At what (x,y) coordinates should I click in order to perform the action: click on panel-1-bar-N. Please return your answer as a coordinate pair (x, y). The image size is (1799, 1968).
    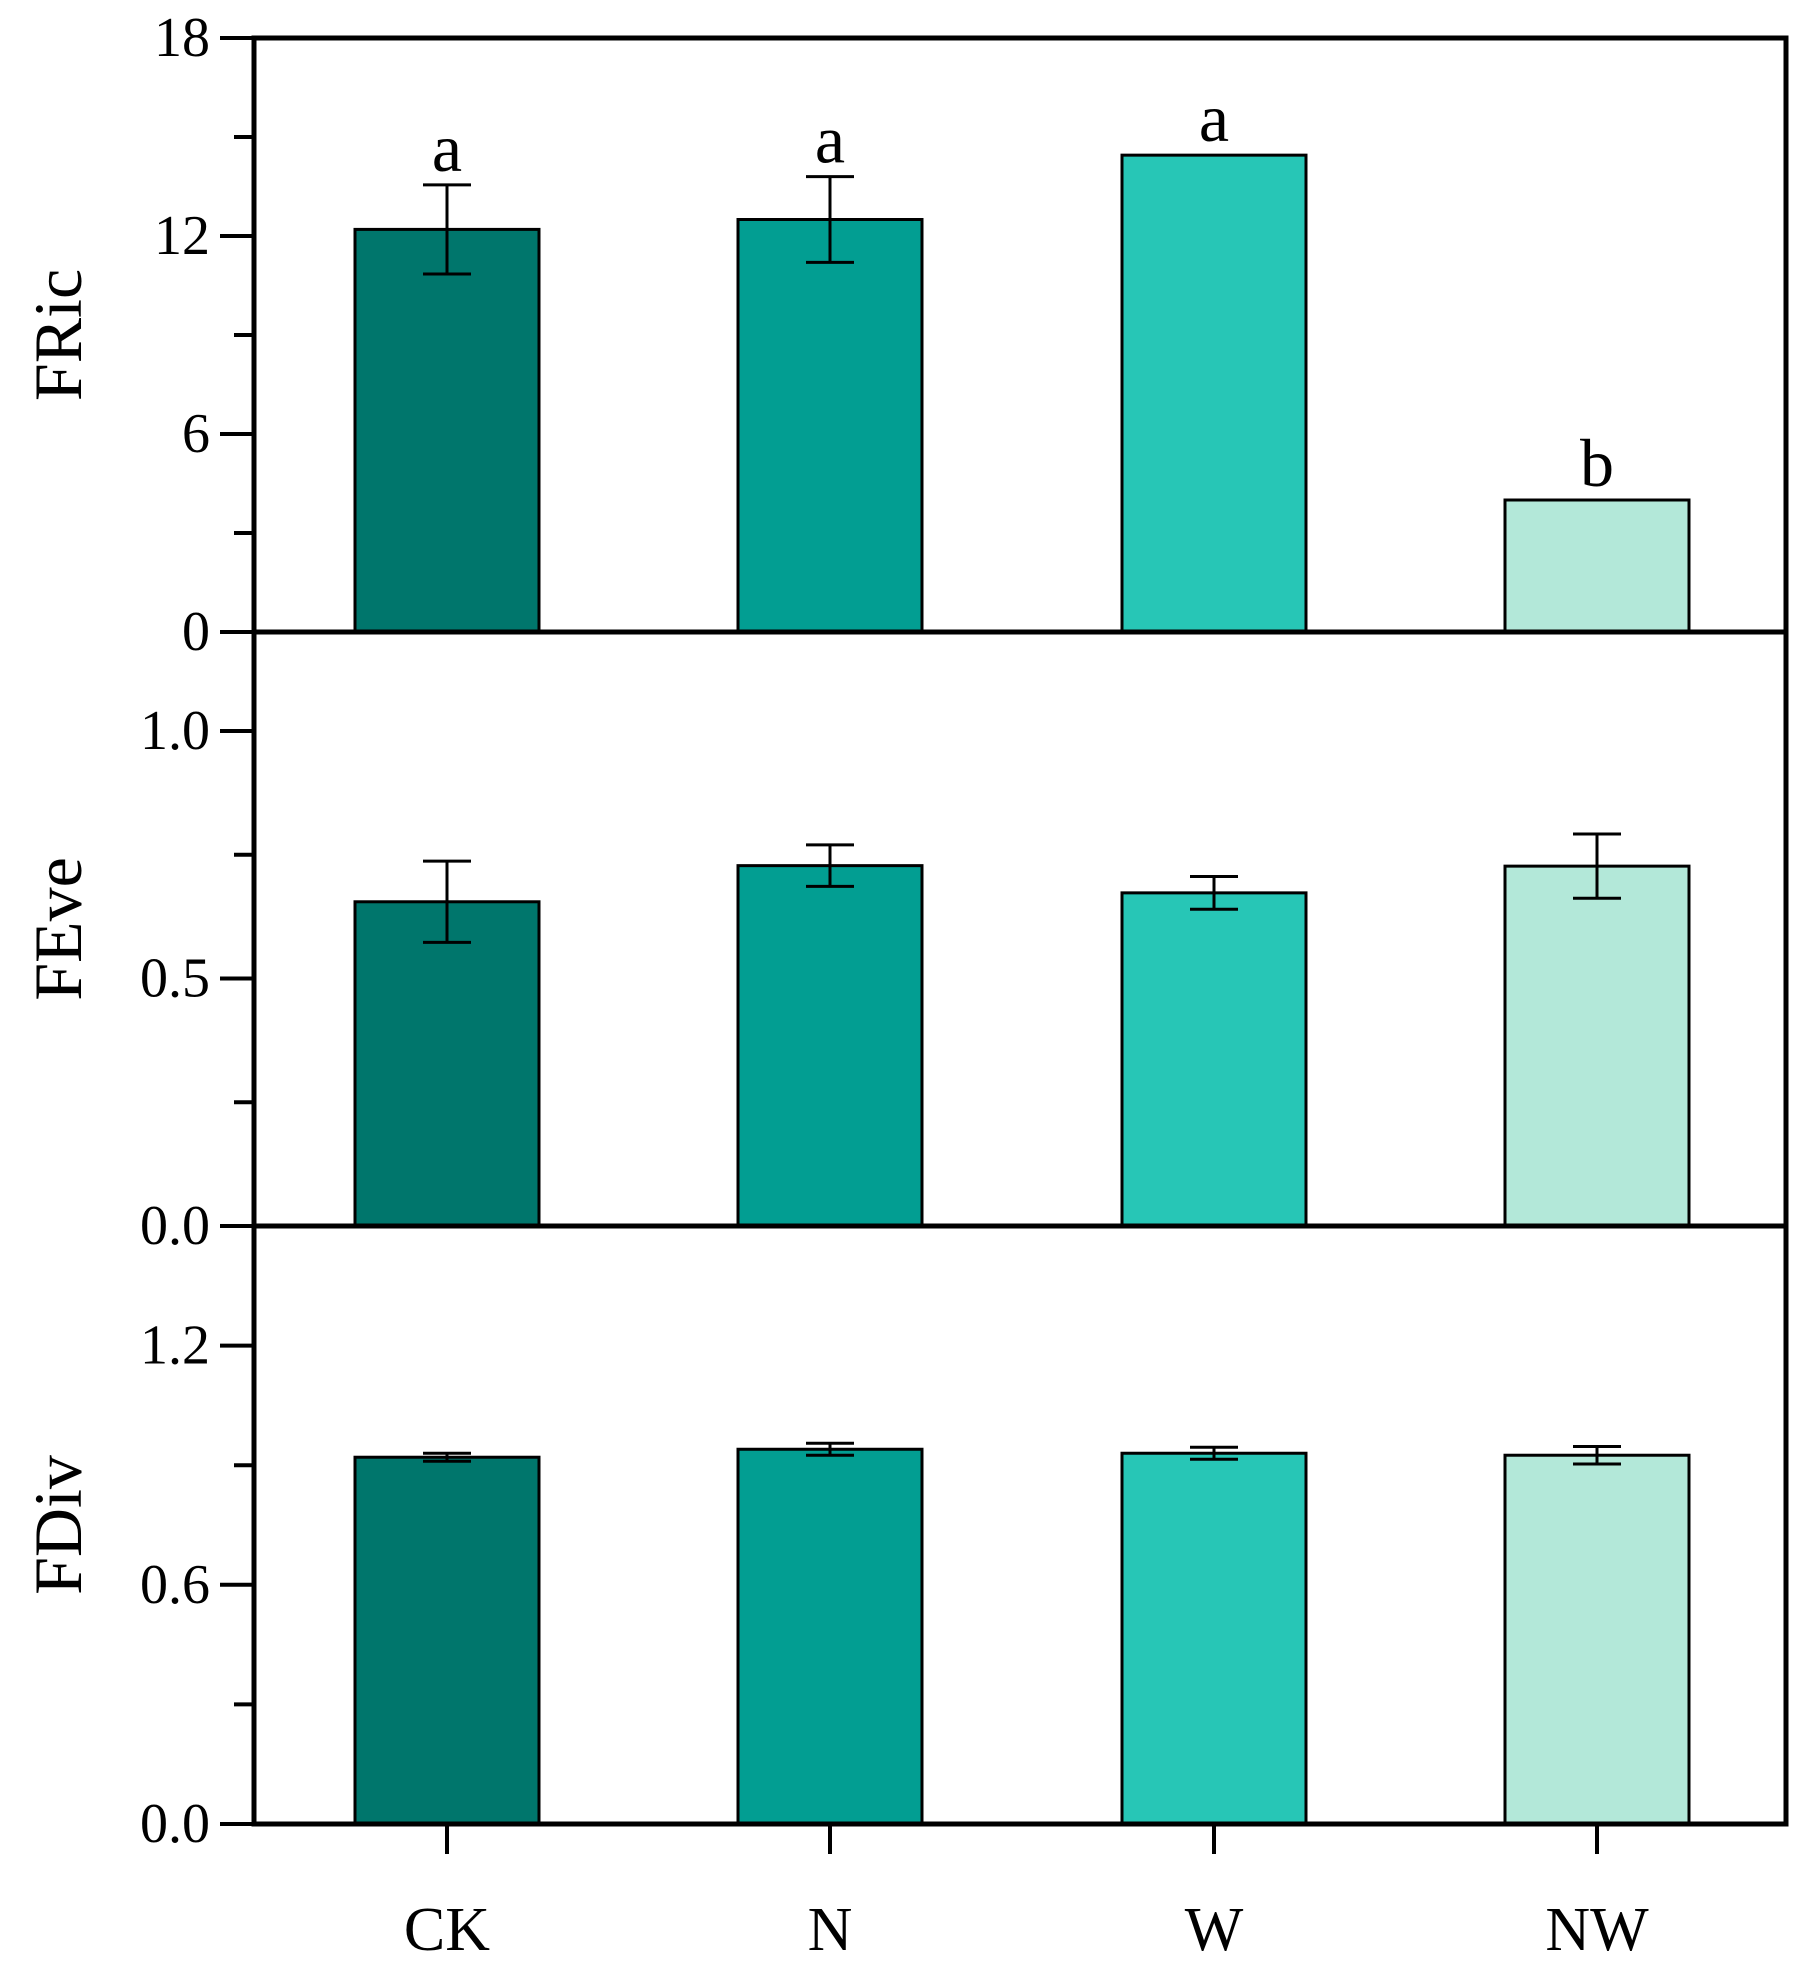
    Looking at the image, I should click on (830, 426).